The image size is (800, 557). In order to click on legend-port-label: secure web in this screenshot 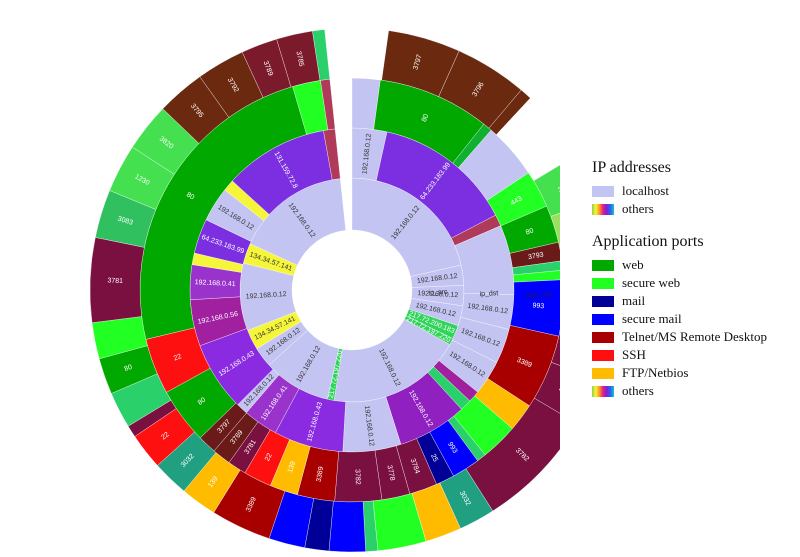, I will do `click(651, 282)`.